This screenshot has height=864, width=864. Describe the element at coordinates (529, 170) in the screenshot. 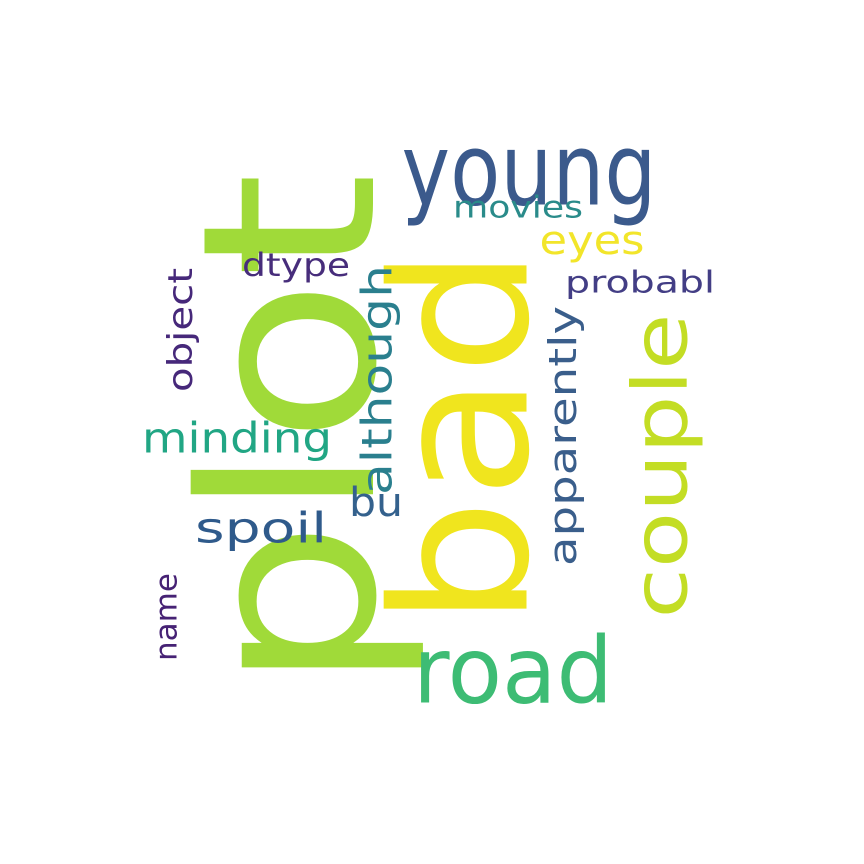

I see `word-young: young` at that location.